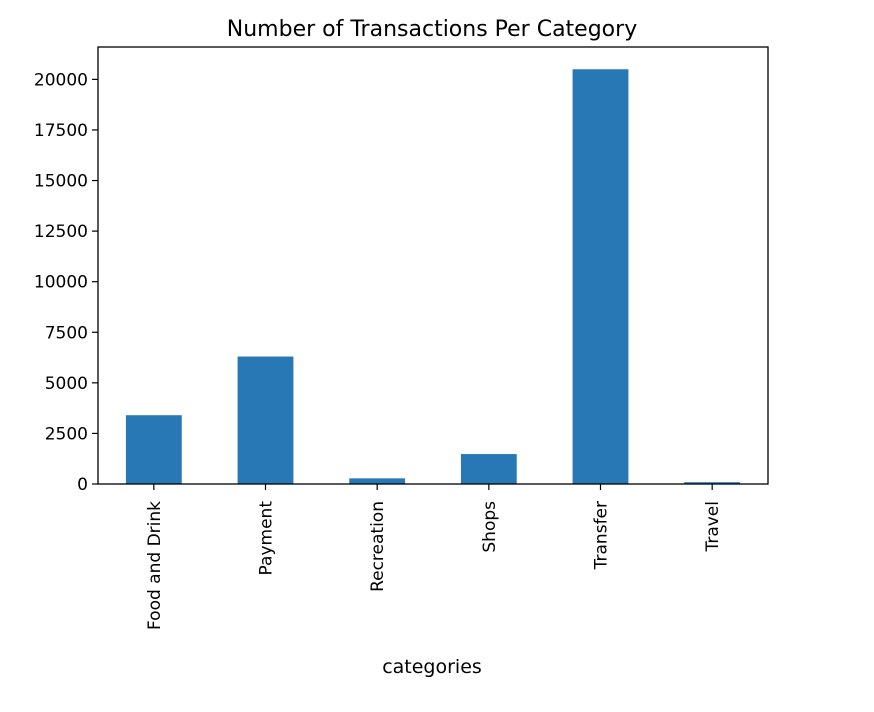  What do you see at coordinates (265, 420) in the screenshot?
I see `bar-payment` at bounding box center [265, 420].